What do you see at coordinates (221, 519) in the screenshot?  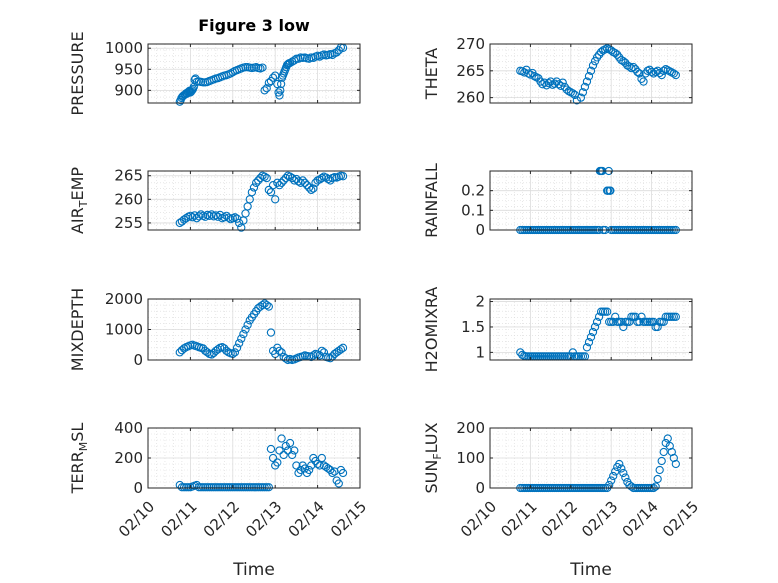 I see `x-tick-label: 02/12` at bounding box center [221, 519].